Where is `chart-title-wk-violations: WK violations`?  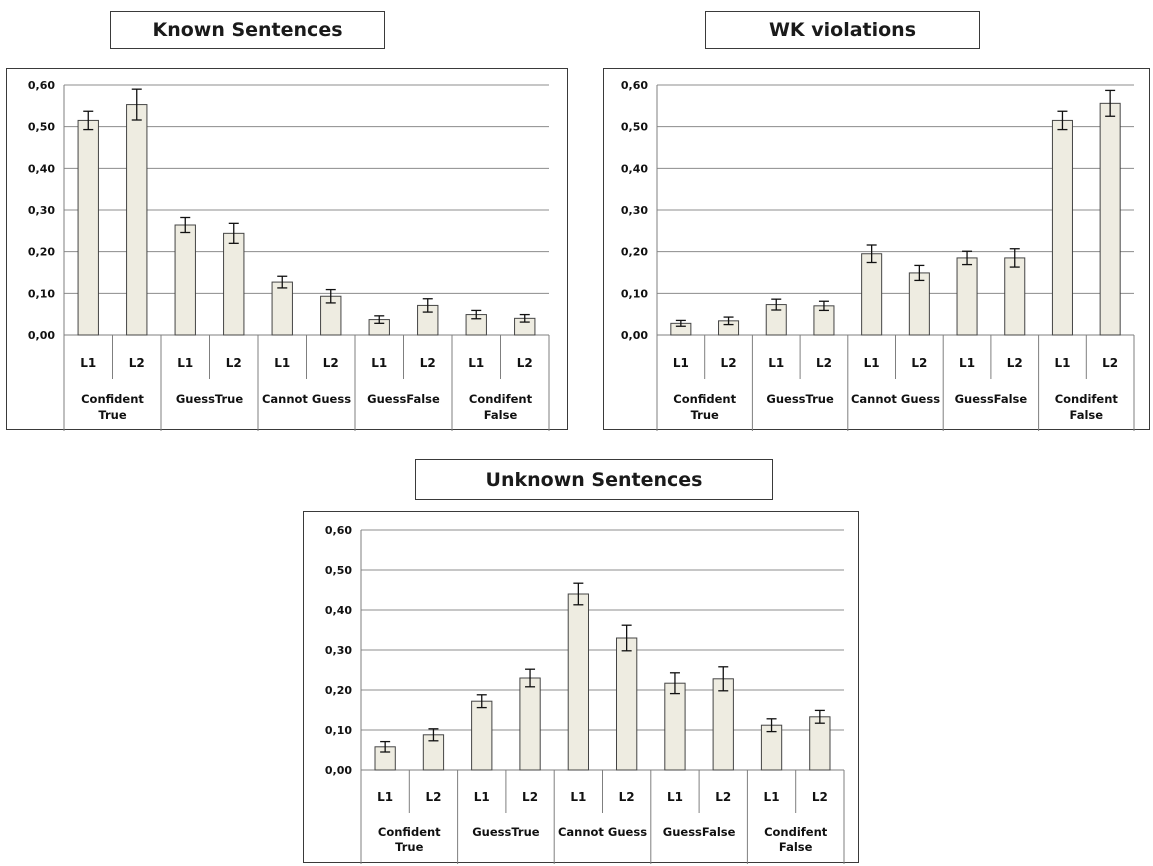
chart-title-wk-violations: WK violations is located at coordinates (842, 30).